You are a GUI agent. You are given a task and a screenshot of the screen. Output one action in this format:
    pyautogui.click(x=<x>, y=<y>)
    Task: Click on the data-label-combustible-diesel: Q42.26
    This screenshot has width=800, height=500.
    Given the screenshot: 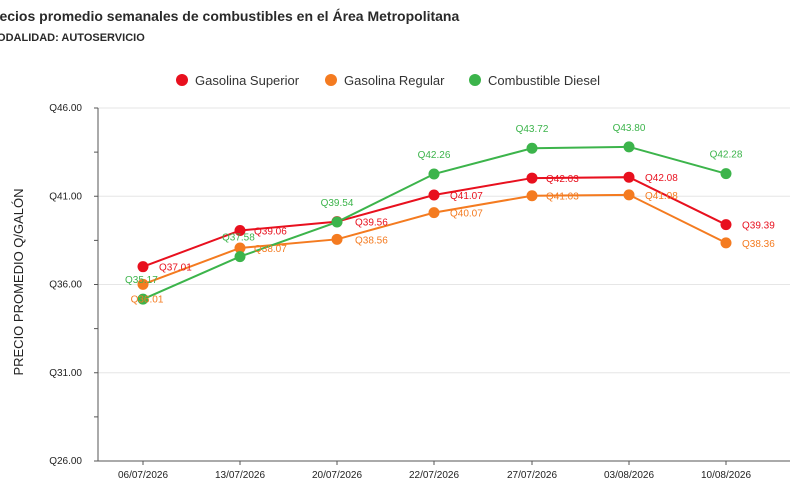 What is the action you would take?
    pyautogui.click(x=434, y=155)
    